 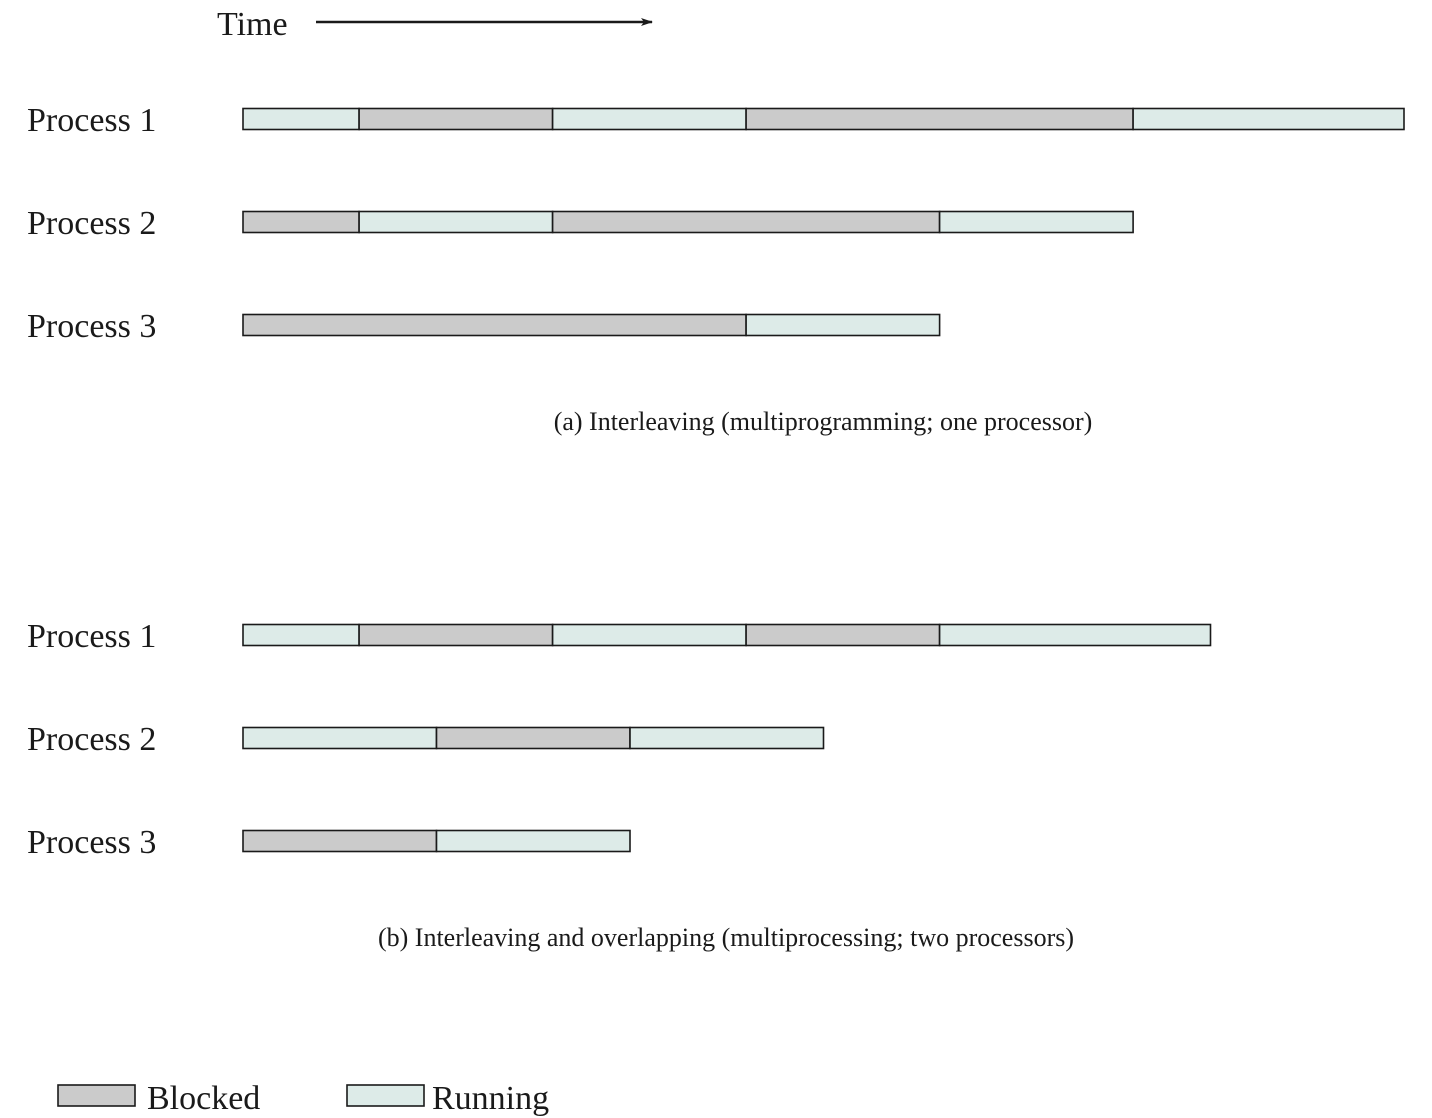 I want to click on legend-item-running: Running, so click(x=447, y=1098).